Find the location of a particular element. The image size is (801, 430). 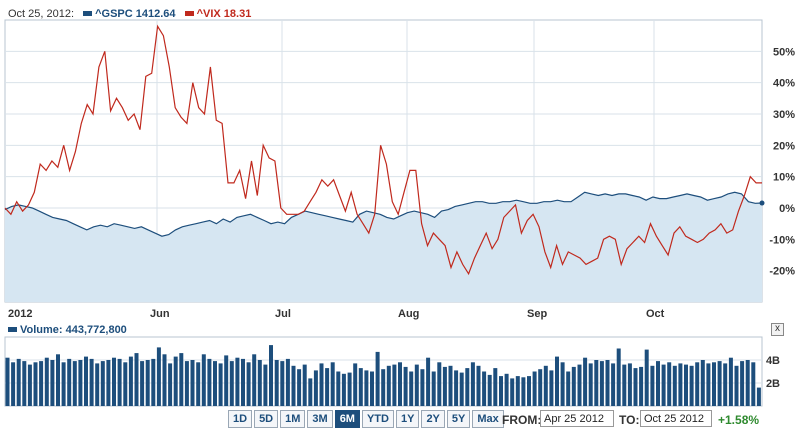

to-date-input is located at coordinates (676, 418).